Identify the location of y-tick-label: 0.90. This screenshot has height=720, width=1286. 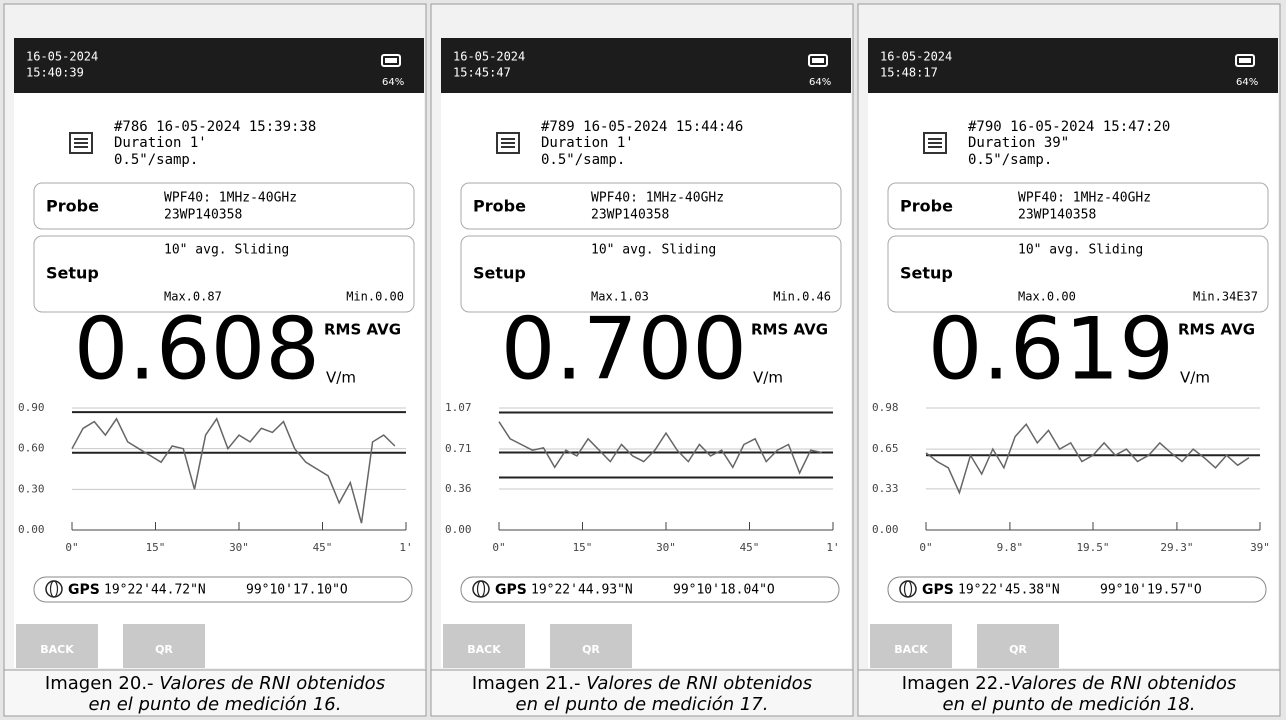
(31, 407).